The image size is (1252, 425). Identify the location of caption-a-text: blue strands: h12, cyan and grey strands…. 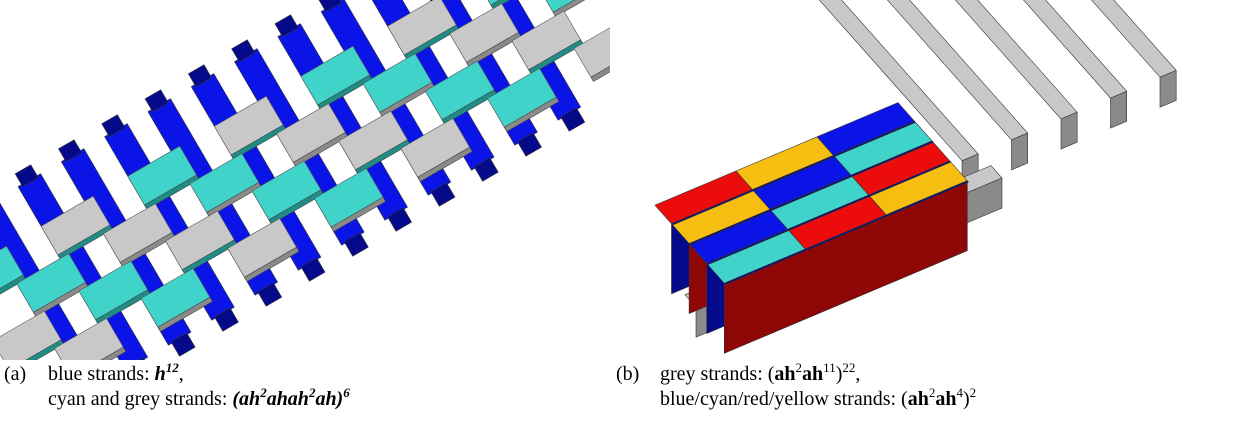
(199, 386).